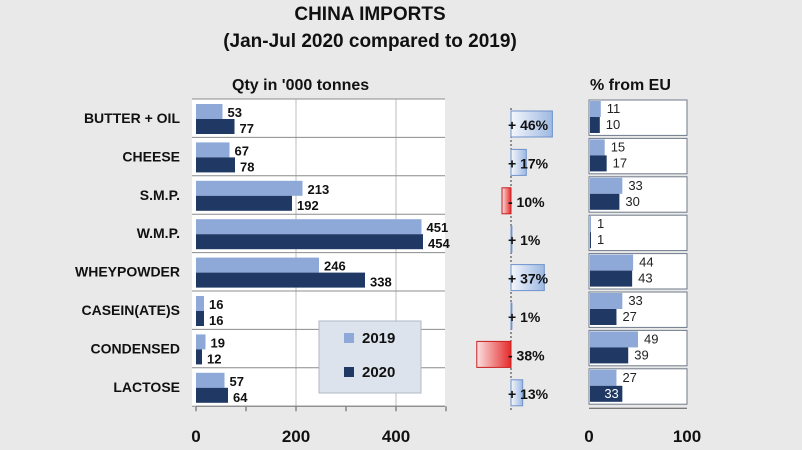 Image resolution: width=802 pixels, height=450 pixels. Describe the element at coordinates (396, 436) in the screenshot. I see `qty-x-tick-label: 400` at that location.